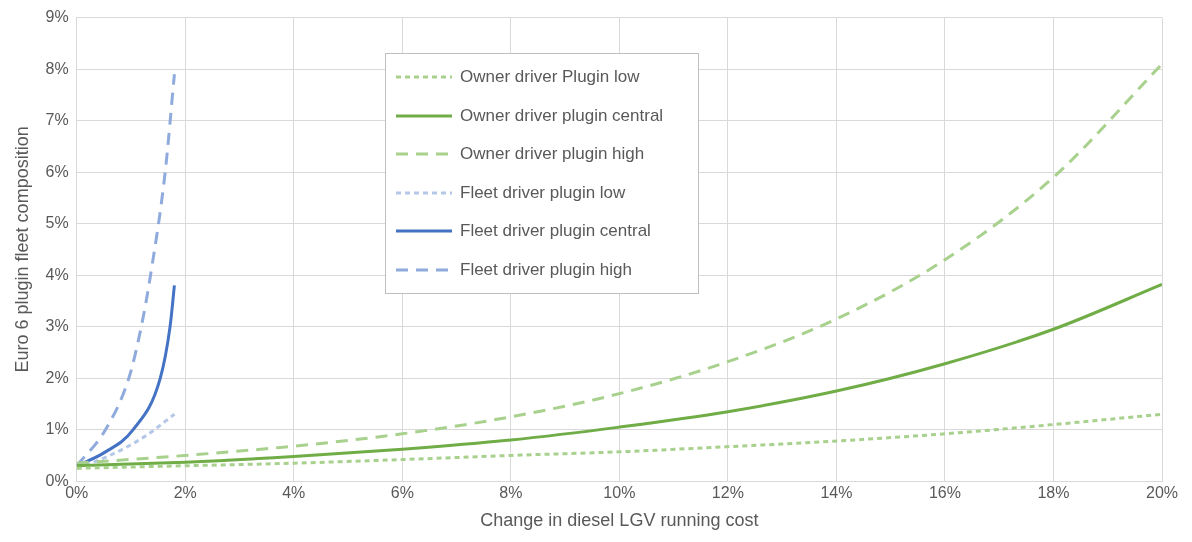 The image size is (1192, 542). What do you see at coordinates (555, 231) in the screenshot?
I see `legend-label: Fleet driver plugin central` at bounding box center [555, 231].